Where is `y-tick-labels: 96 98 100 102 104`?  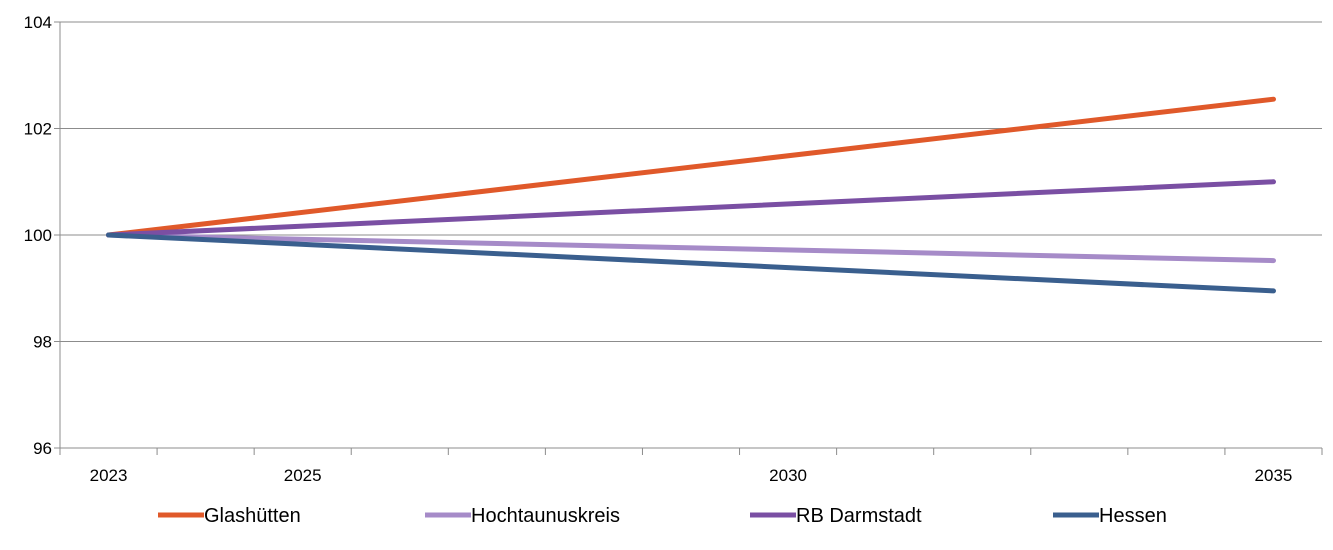 y-tick-labels: 96 98 100 102 104 is located at coordinates (38, 235).